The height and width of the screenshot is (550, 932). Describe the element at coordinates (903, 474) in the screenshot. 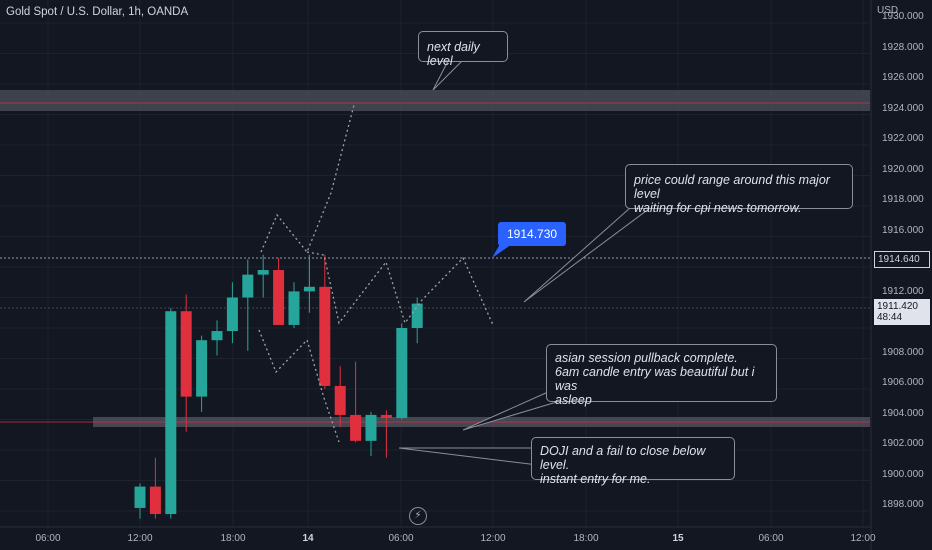

I see `y-tick-label: 1900.000` at that location.